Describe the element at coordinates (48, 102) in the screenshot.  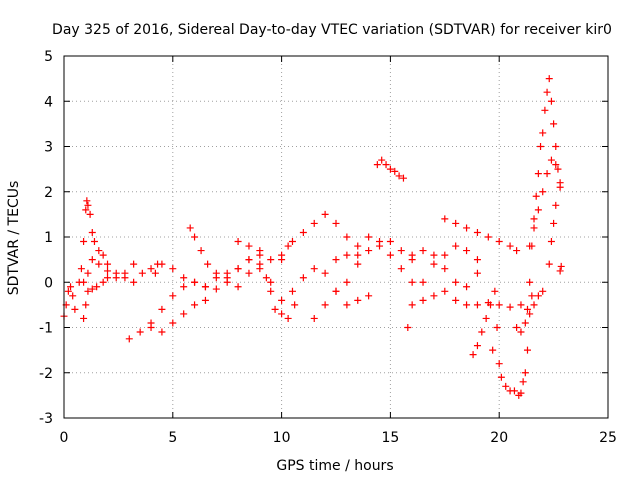
I see `y-tick-label: 4` at that location.